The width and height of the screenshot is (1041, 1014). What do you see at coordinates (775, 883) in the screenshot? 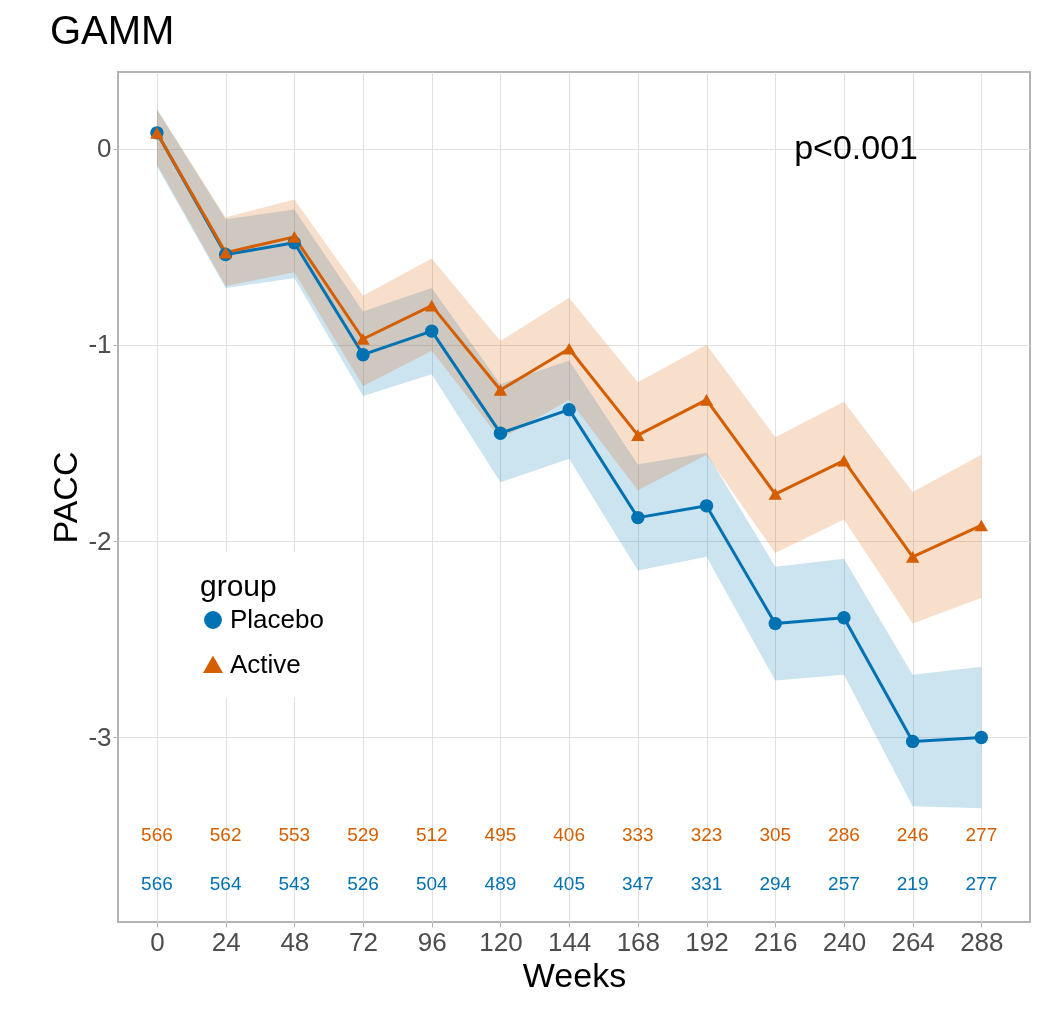
I see `annotation: 294` at bounding box center [775, 883].